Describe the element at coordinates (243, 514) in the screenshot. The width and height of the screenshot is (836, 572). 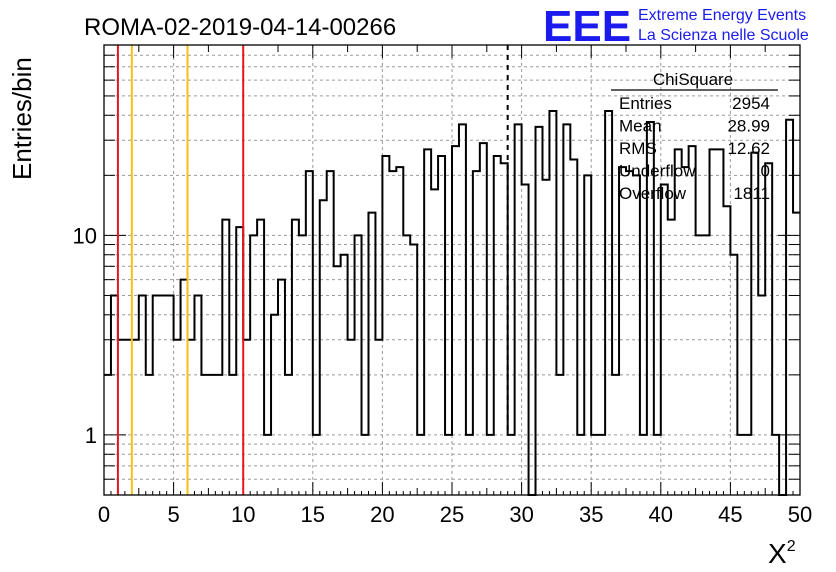
I see `x-tick-label: 10` at that location.